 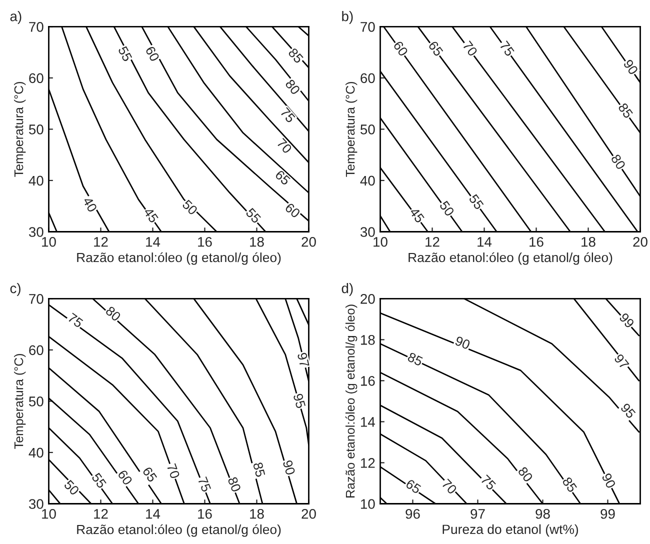 What do you see at coordinates (347, 17) in the screenshot?
I see `chart-title: b)` at bounding box center [347, 17].